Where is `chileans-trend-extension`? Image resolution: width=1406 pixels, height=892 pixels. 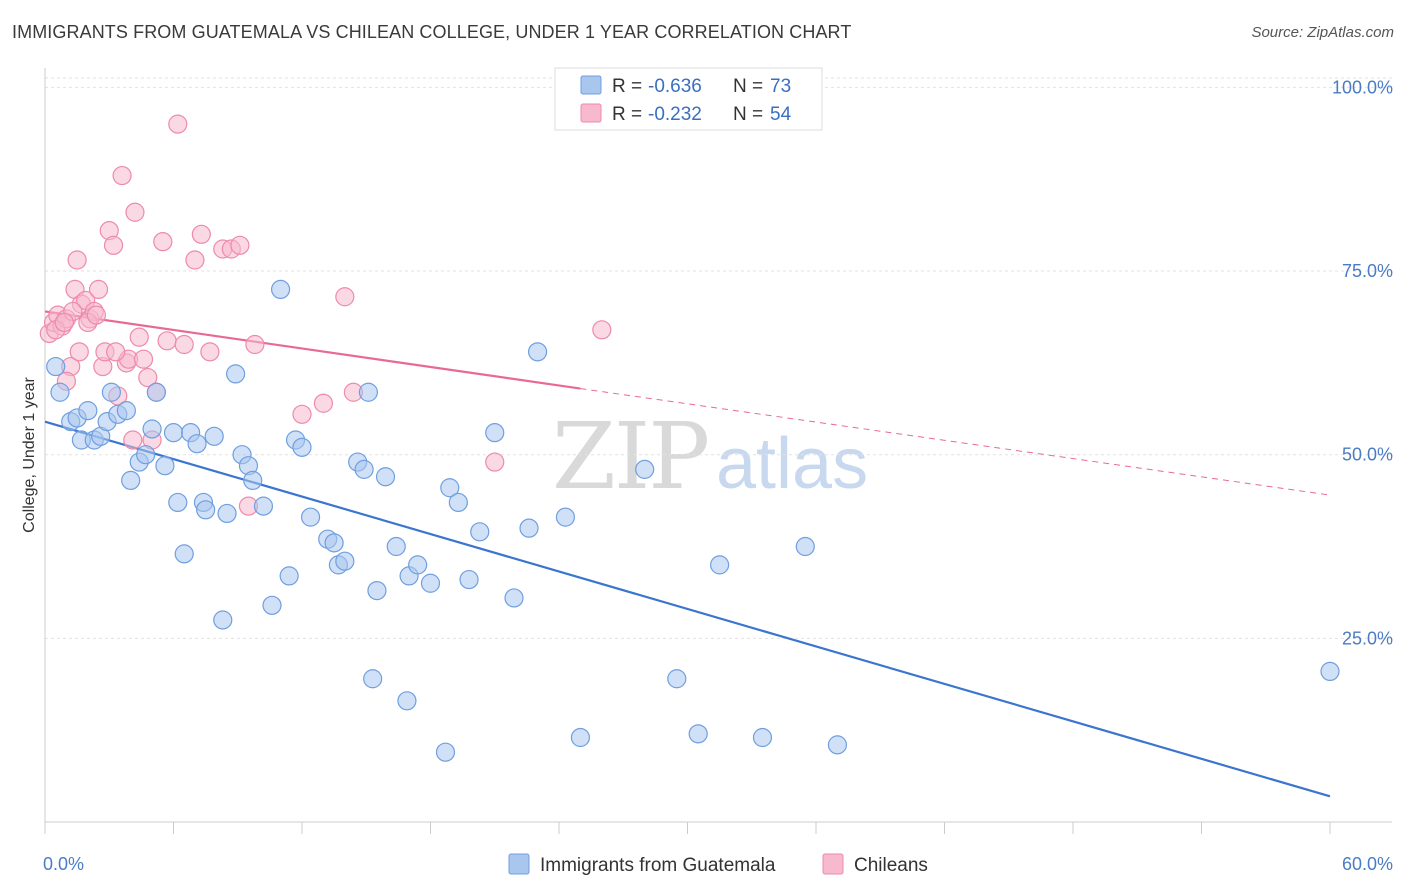 chileans-trend-extension is located at coordinates (955, 442).